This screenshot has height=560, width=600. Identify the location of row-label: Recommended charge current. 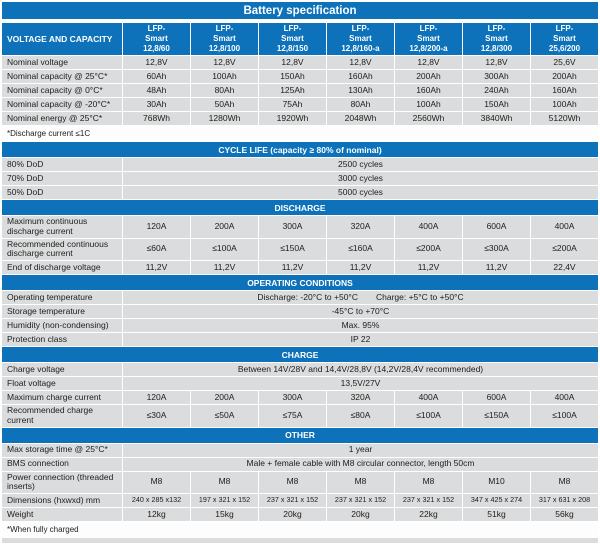
(62, 416).